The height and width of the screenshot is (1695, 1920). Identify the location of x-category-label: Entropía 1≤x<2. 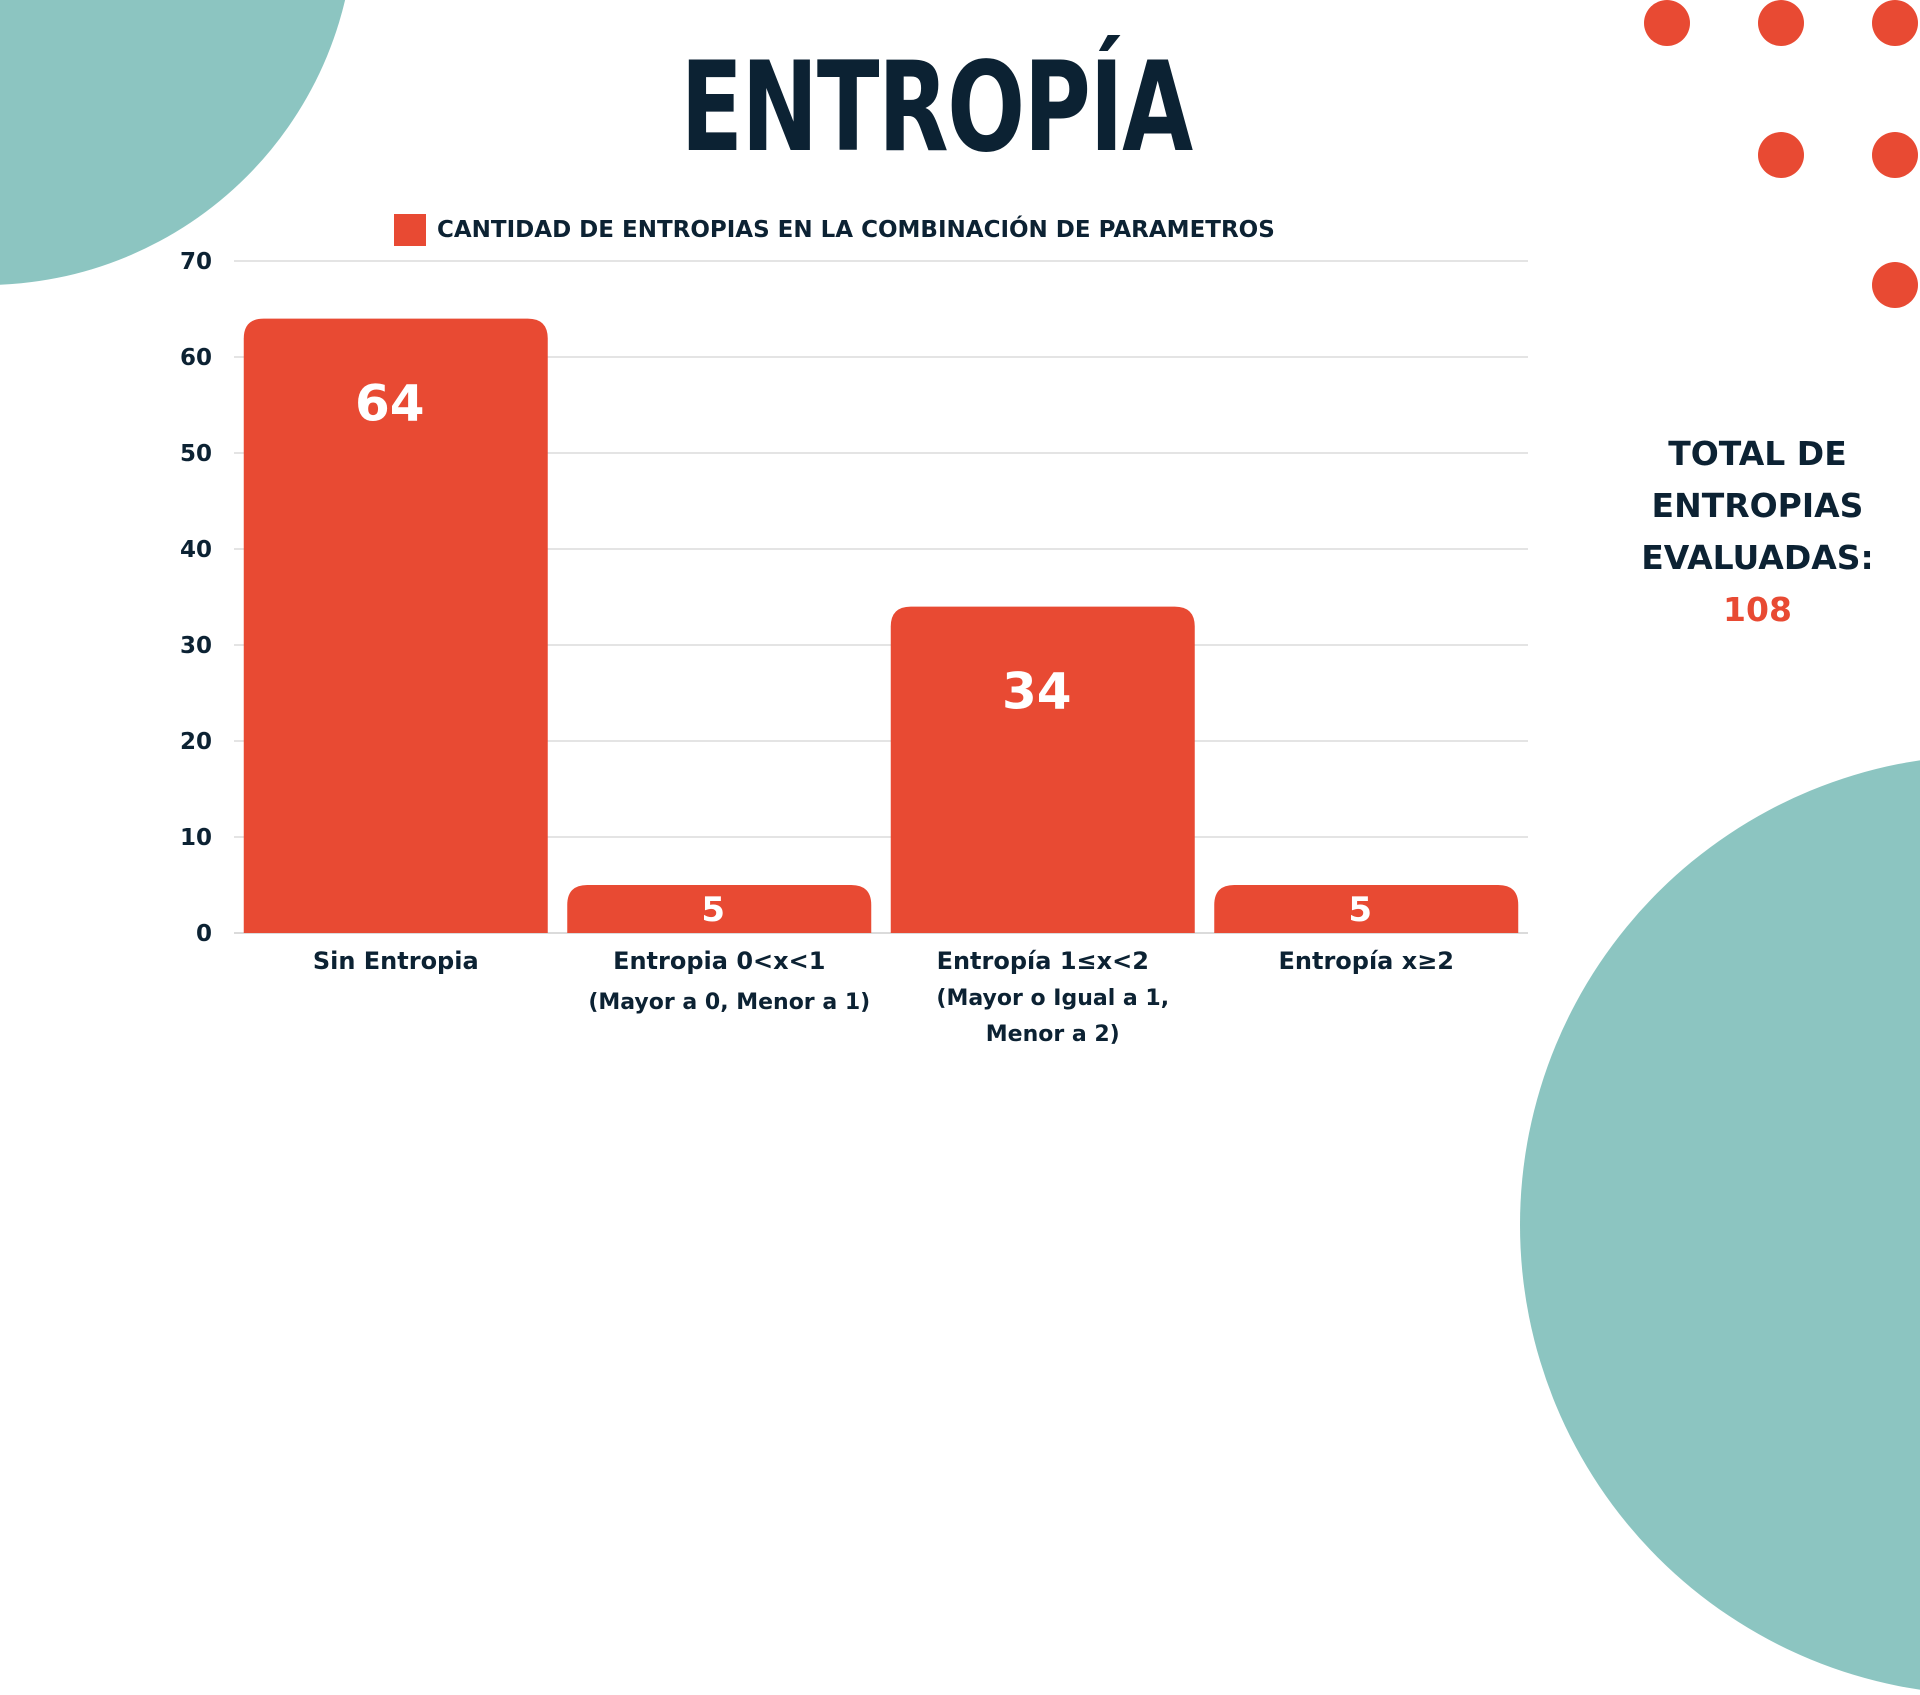
(1043, 961).